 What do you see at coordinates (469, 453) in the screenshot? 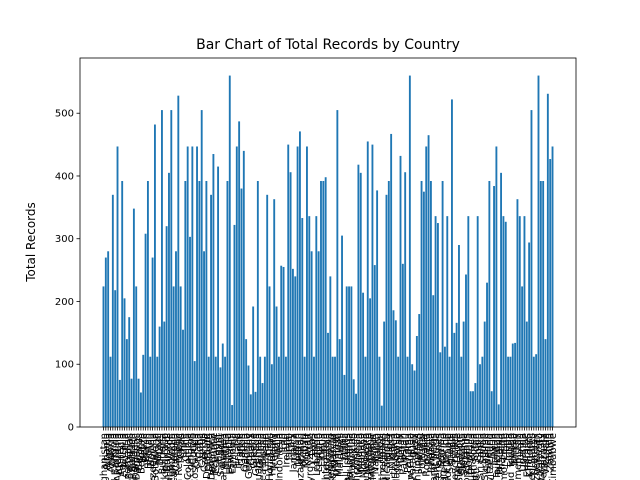
I see `x-tick-label: Somalia` at bounding box center [469, 453].